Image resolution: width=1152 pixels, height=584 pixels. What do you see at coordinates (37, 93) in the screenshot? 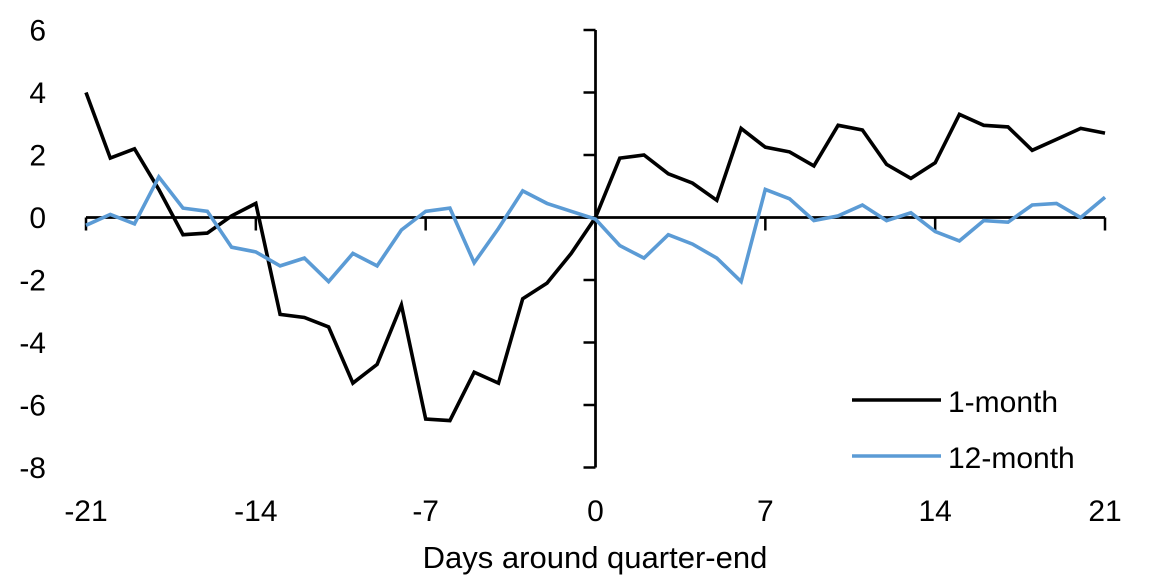
I see `y-tick-label: 4` at bounding box center [37, 93].